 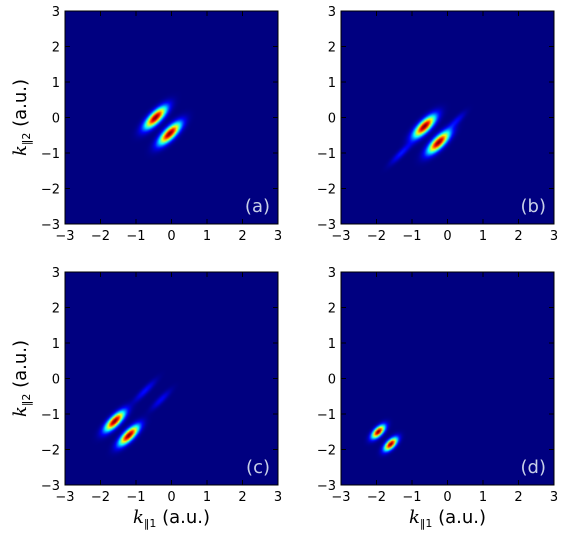 I want to click on panel-label: (c), so click(x=258, y=467).